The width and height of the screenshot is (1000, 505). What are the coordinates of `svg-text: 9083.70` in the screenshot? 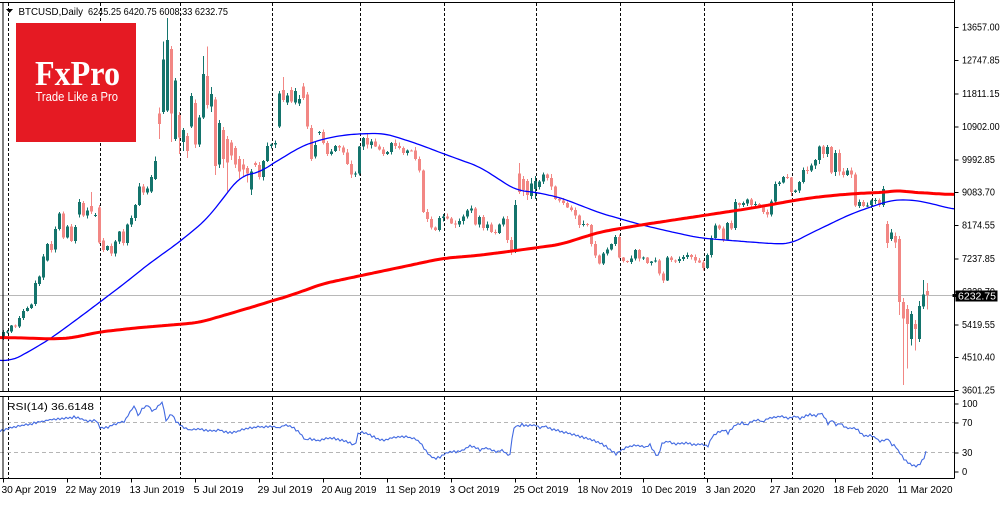 It's located at (978, 193).